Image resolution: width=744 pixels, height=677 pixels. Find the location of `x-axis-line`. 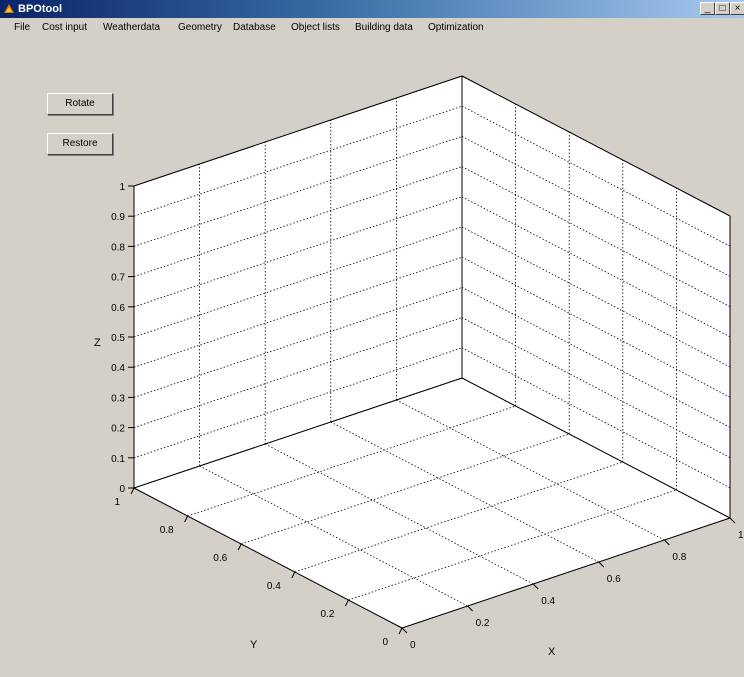

x-axis-line is located at coordinates (566, 573).